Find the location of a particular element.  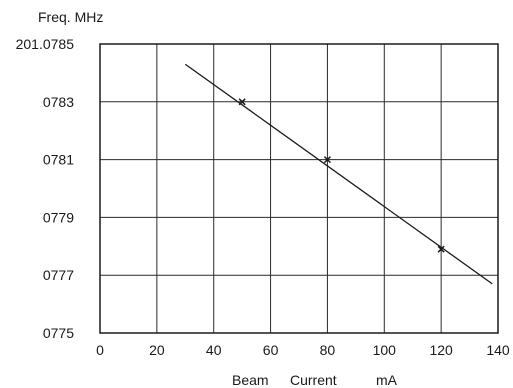

x-tick-label: 20 is located at coordinates (157, 350).